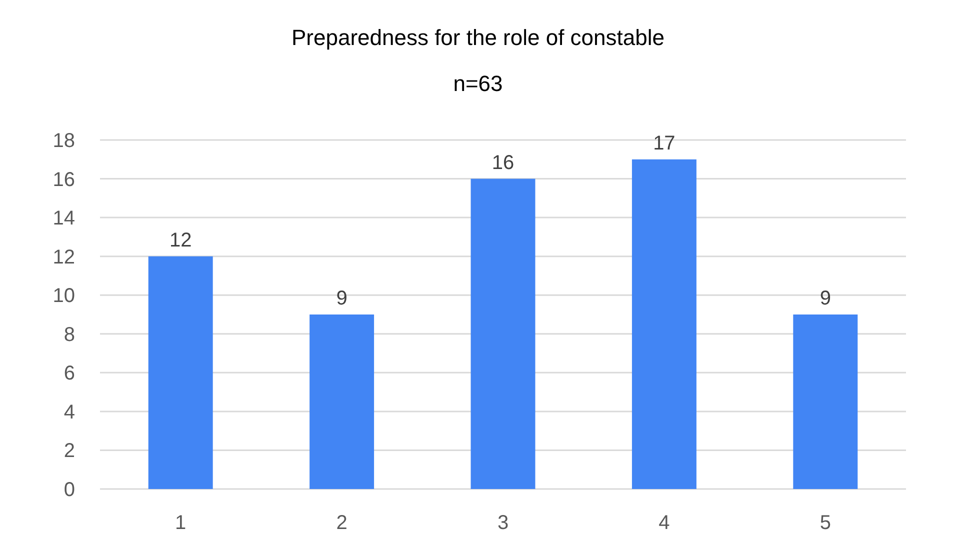 The width and height of the screenshot is (956, 559). What do you see at coordinates (63, 219) in the screenshot?
I see `y-tick-label: 14` at bounding box center [63, 219].